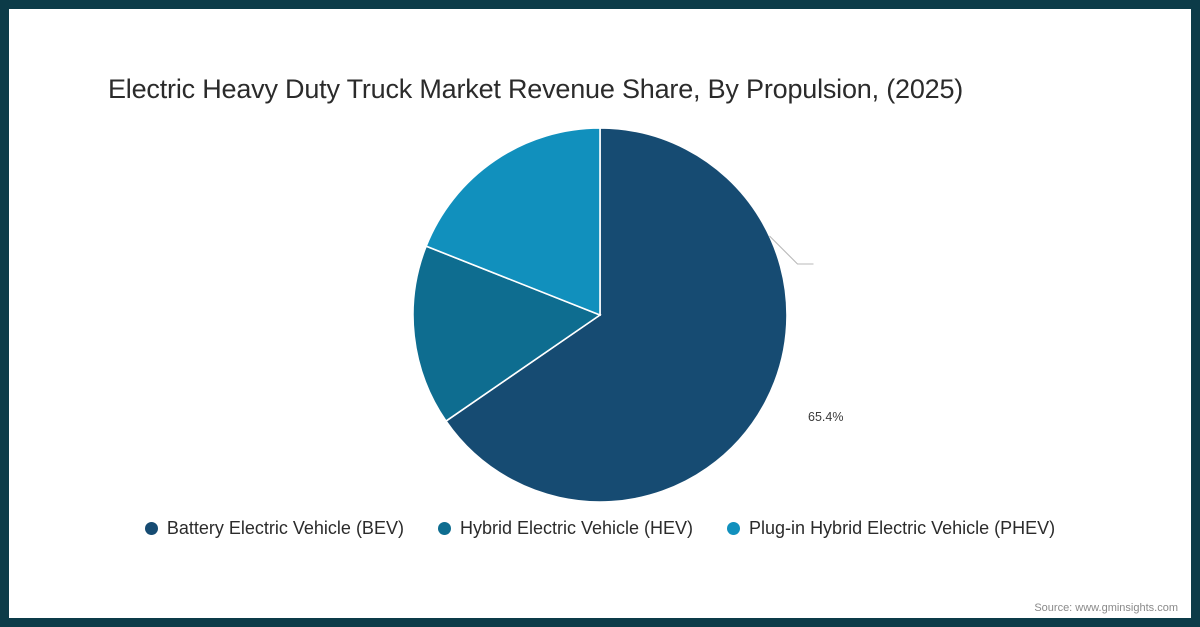 The height and width of the screenshot is (627, 1200). Describe the element at coordinates (285, 528) in the screenshot. I see `legend-label-bev: Battery Electric Vehicle (BEV)` at that location.